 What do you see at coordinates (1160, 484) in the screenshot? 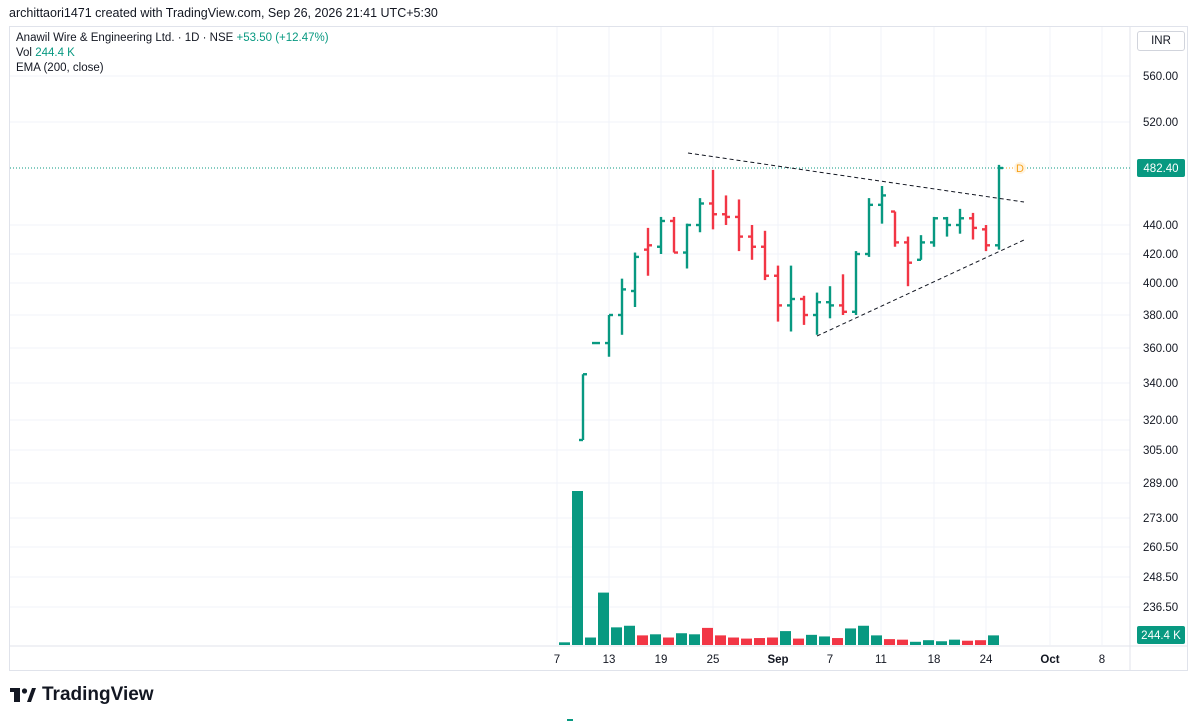
I see `price-tick-label: 289.00` at bounding box center [1160, 484].